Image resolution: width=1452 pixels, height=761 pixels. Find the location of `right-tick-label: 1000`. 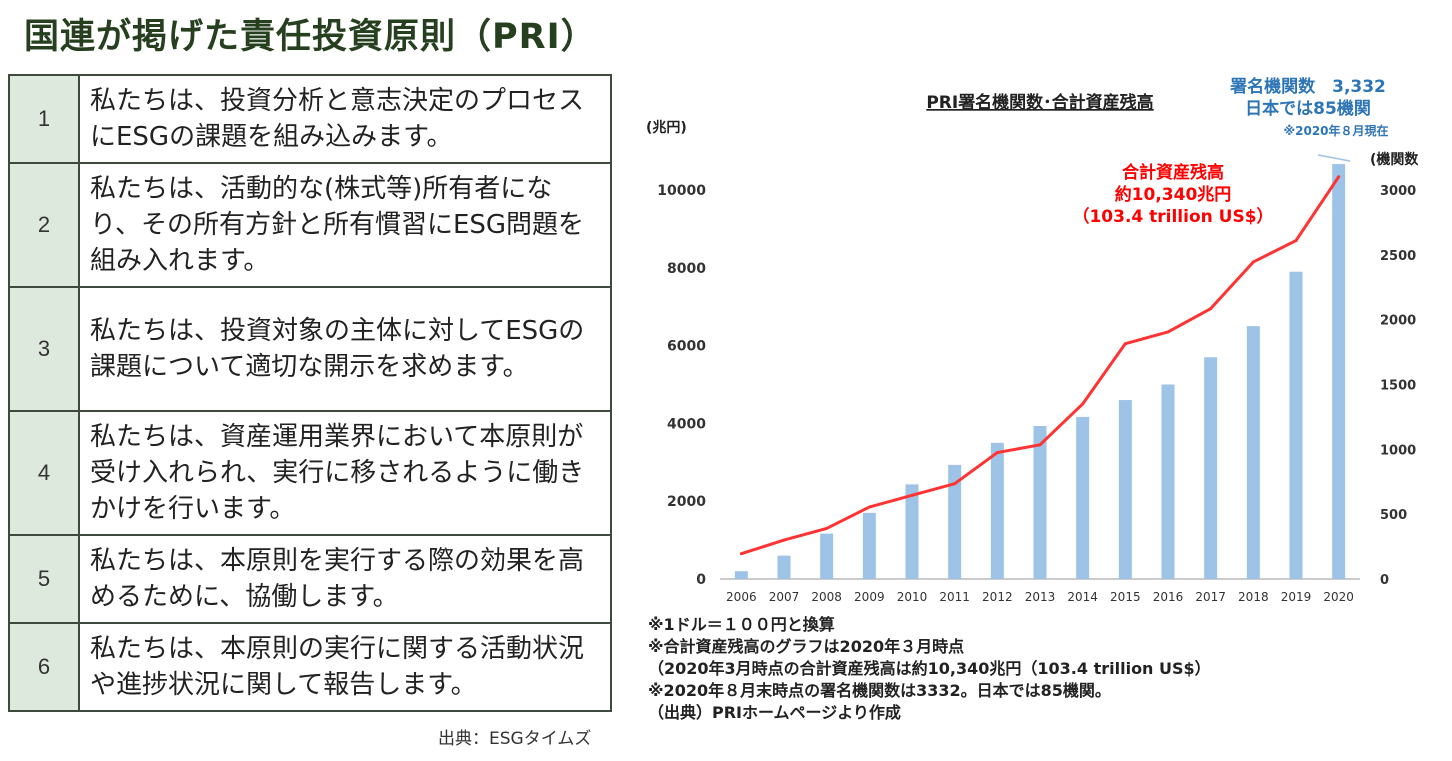

right-tick-label: 1000 is located at coordinates (1398, 450).